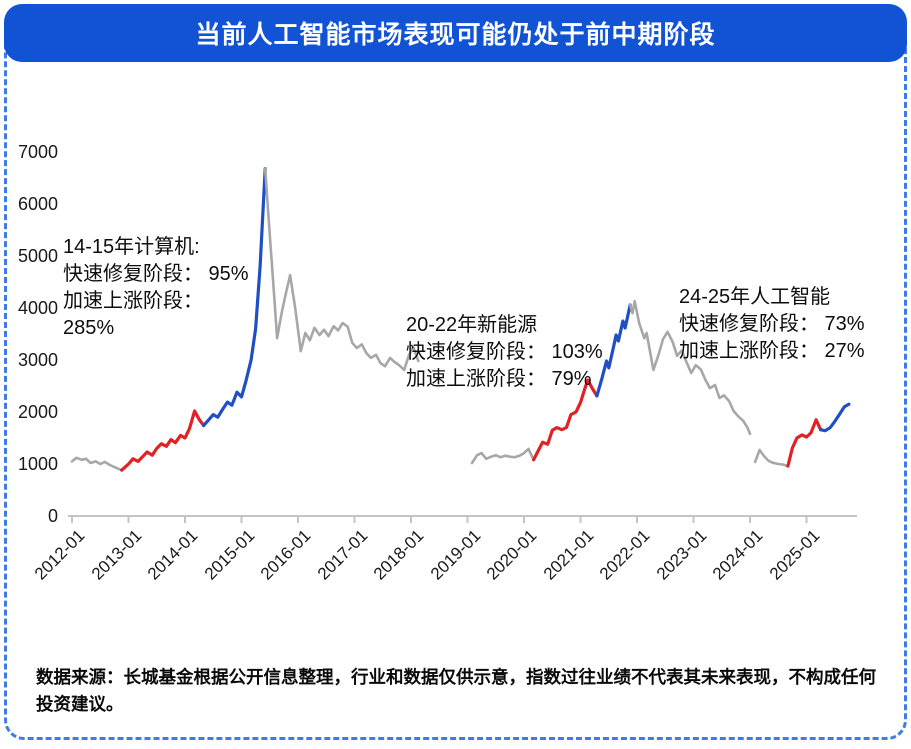 This screenshot has height=749, width=911. Describe the element at coordinates (772, 324) in the screenshot. I see `annotation-ai-24-25: 24-25年人工智能 快速修复阶段： 73% 加速上涨阶段： 27%` at that location.